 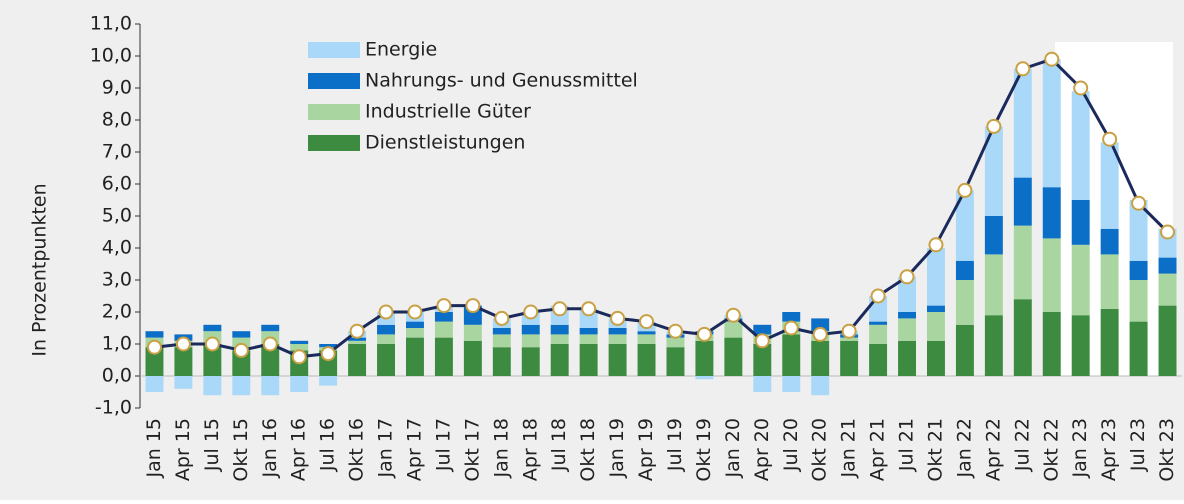 I want to click on y-tick-label: 3,0, so click(x=117, y=280).